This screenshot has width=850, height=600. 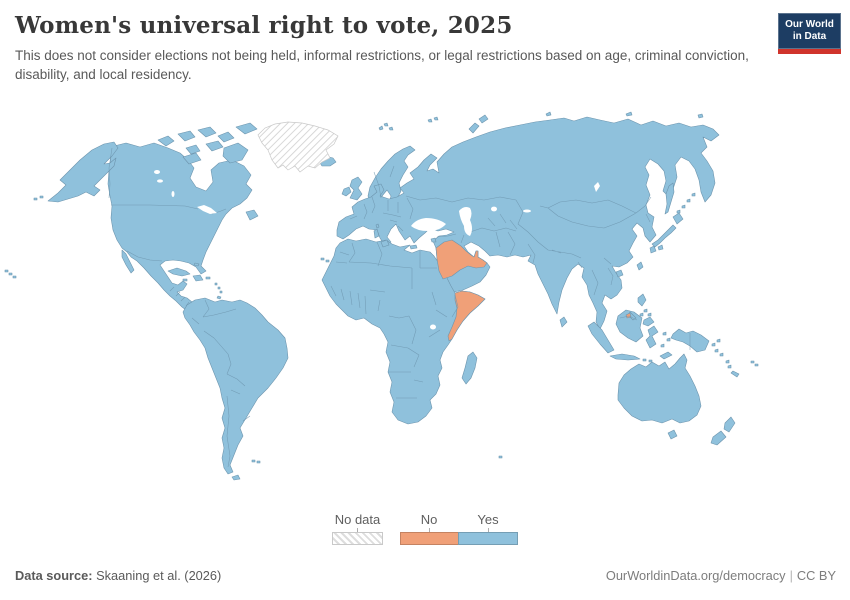 I want to click on kuril-islands, so click(x=686, y=203).